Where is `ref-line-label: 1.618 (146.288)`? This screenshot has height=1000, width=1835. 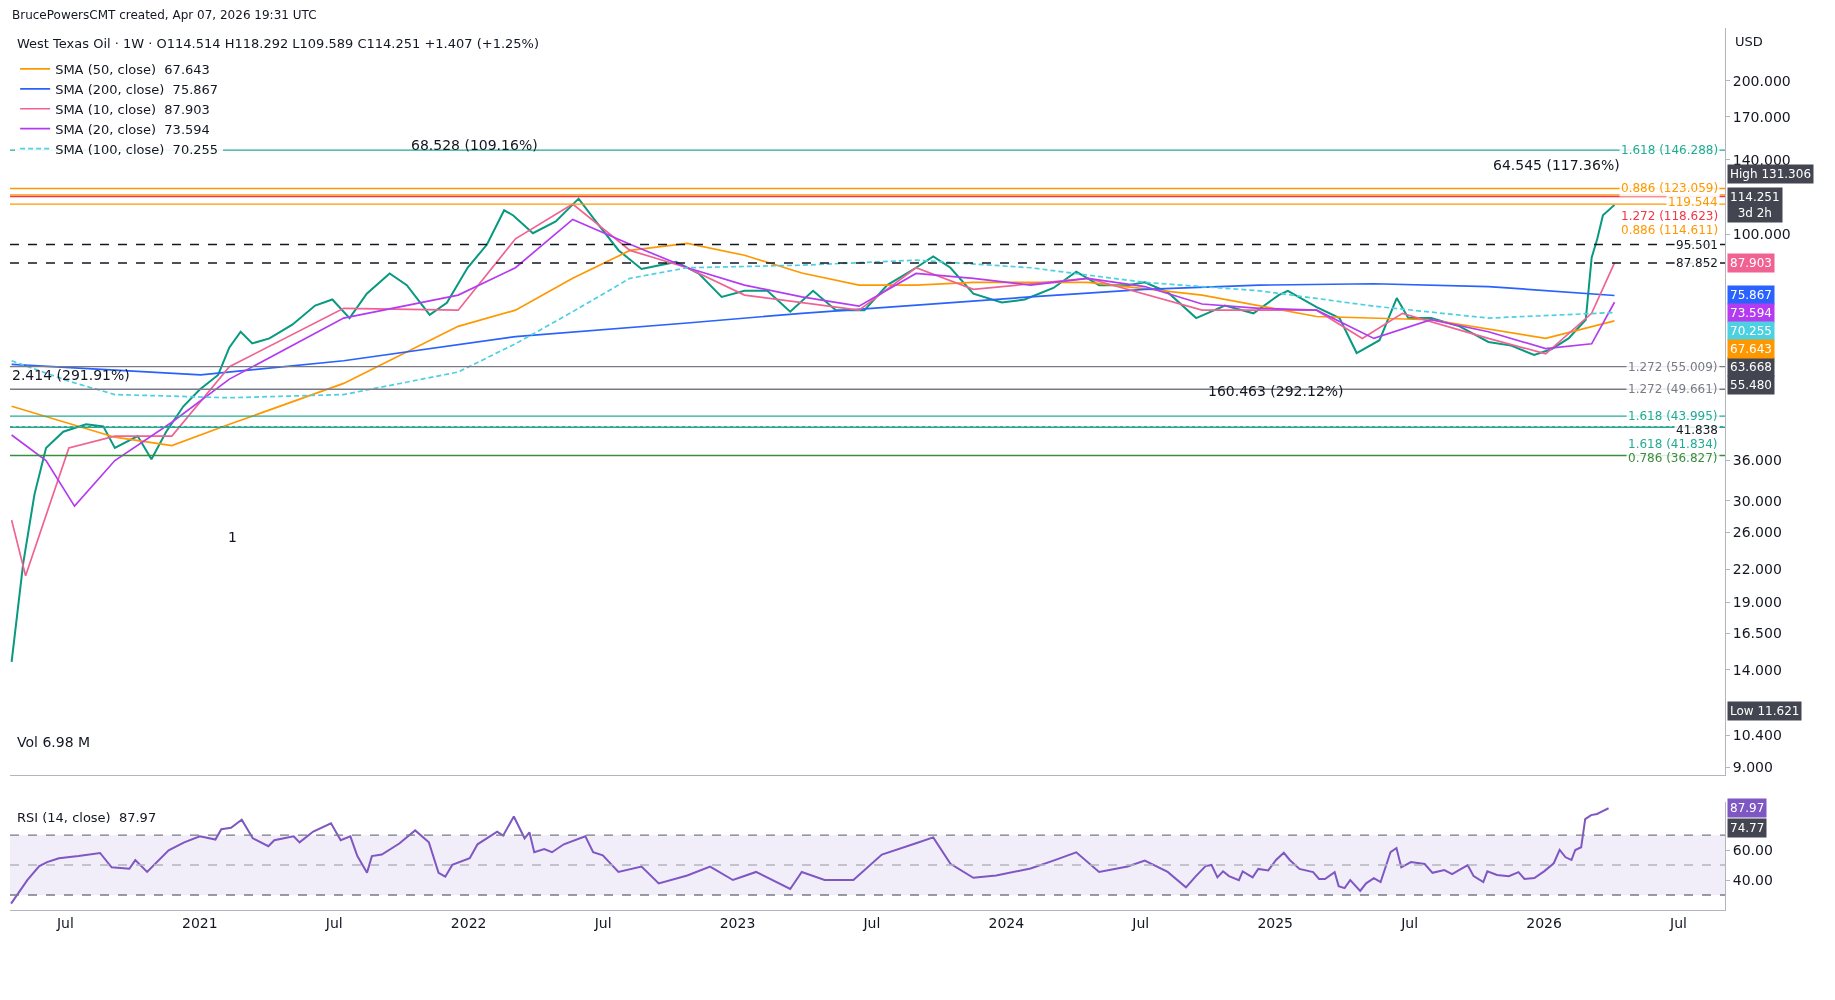 ref-line-label: 1.618 (146.288) is located at coordinates (1670, 150).